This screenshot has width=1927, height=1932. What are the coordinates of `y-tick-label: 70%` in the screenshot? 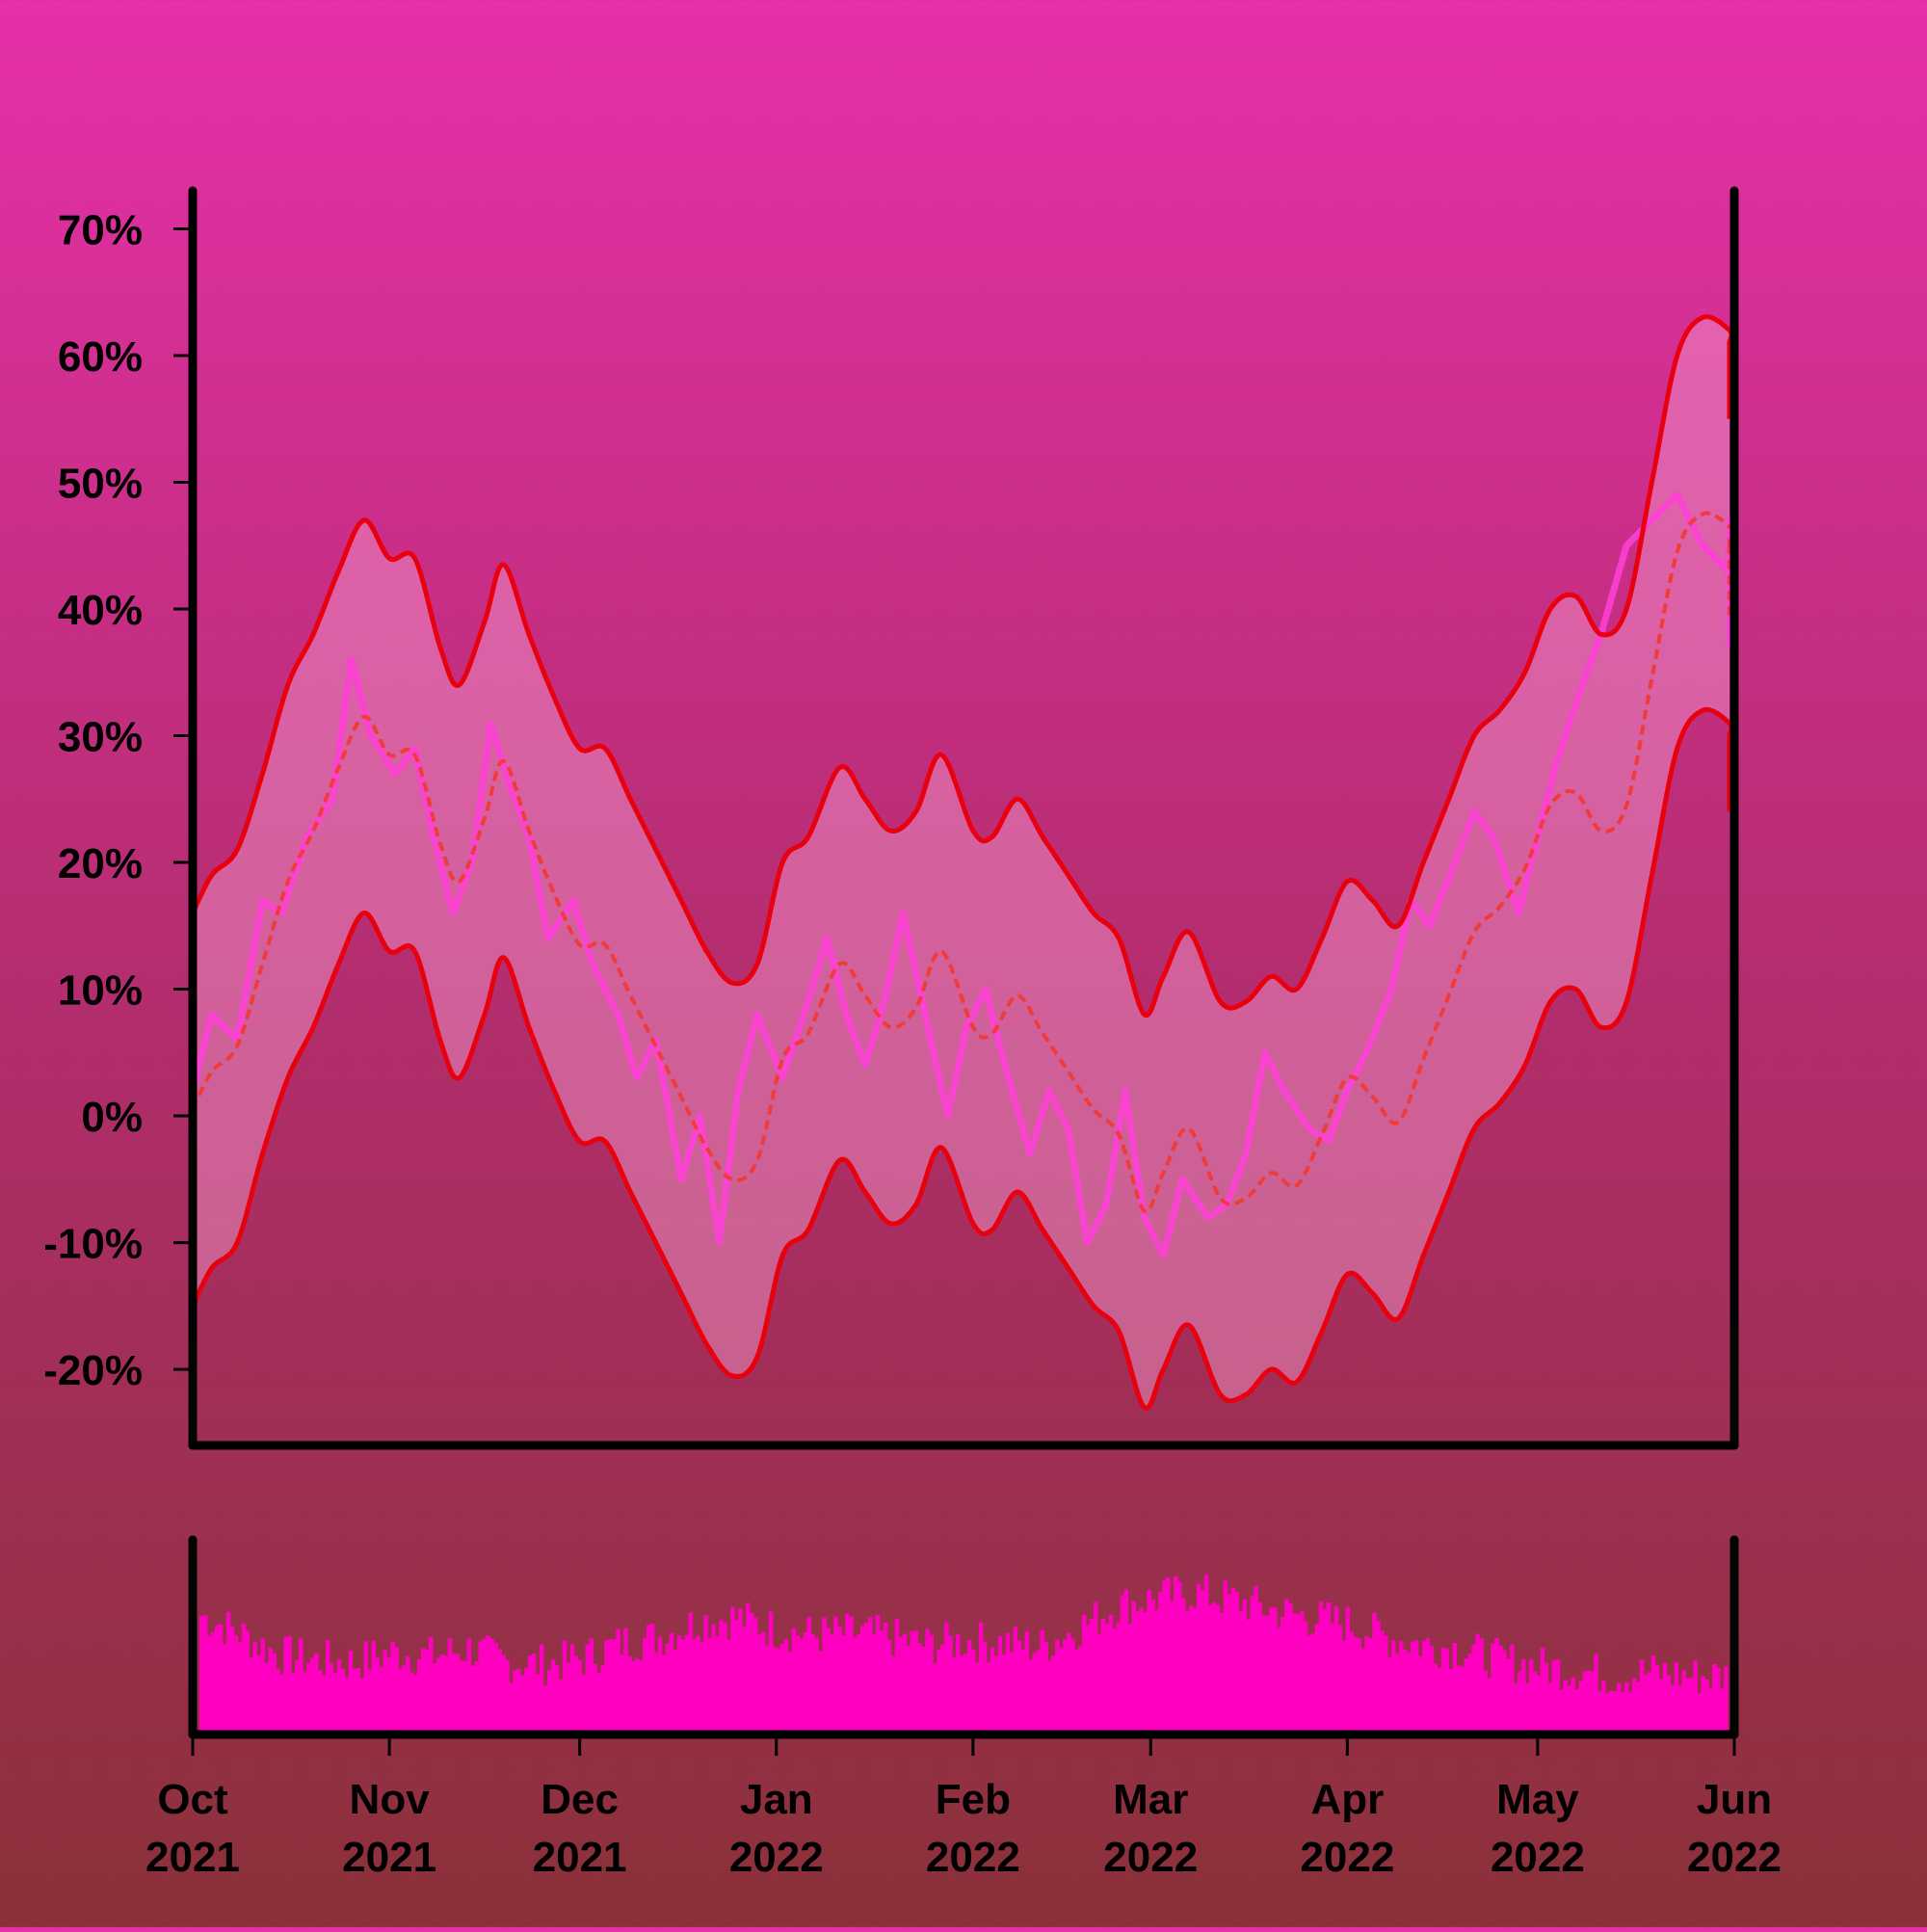 It's located at (100, 229).